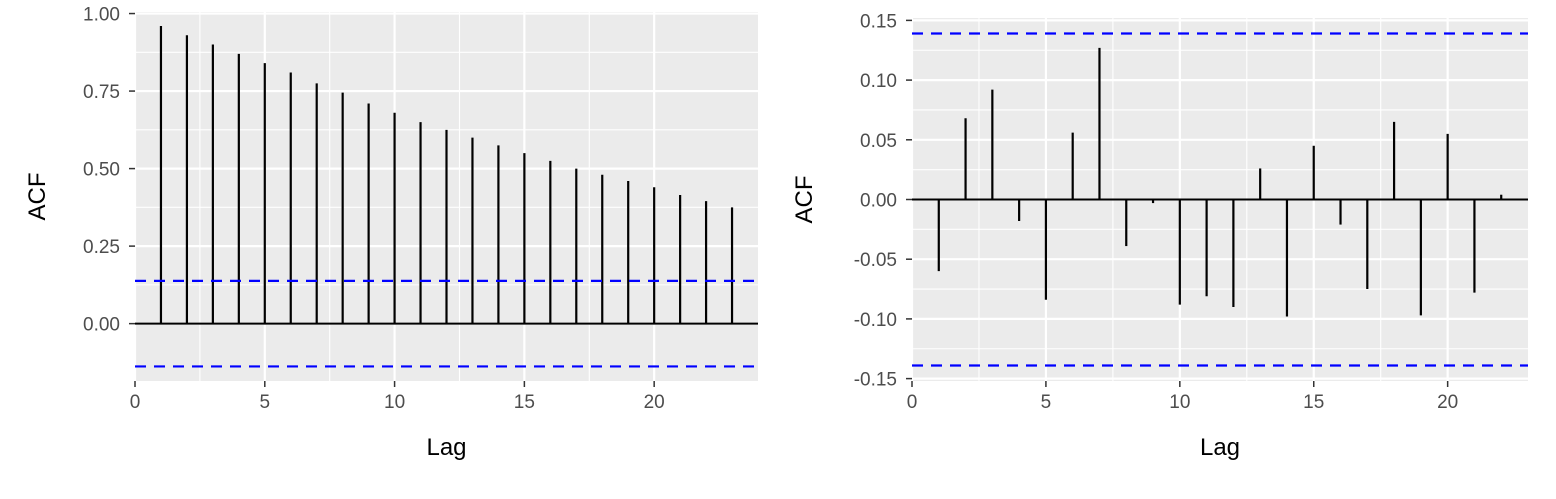 This screenshot has width=1556, height=499. What do you see at coordinates (875, 320) in the screenshot?
I see `y-tick-label: -0.10` at bounding box center [875, 320].